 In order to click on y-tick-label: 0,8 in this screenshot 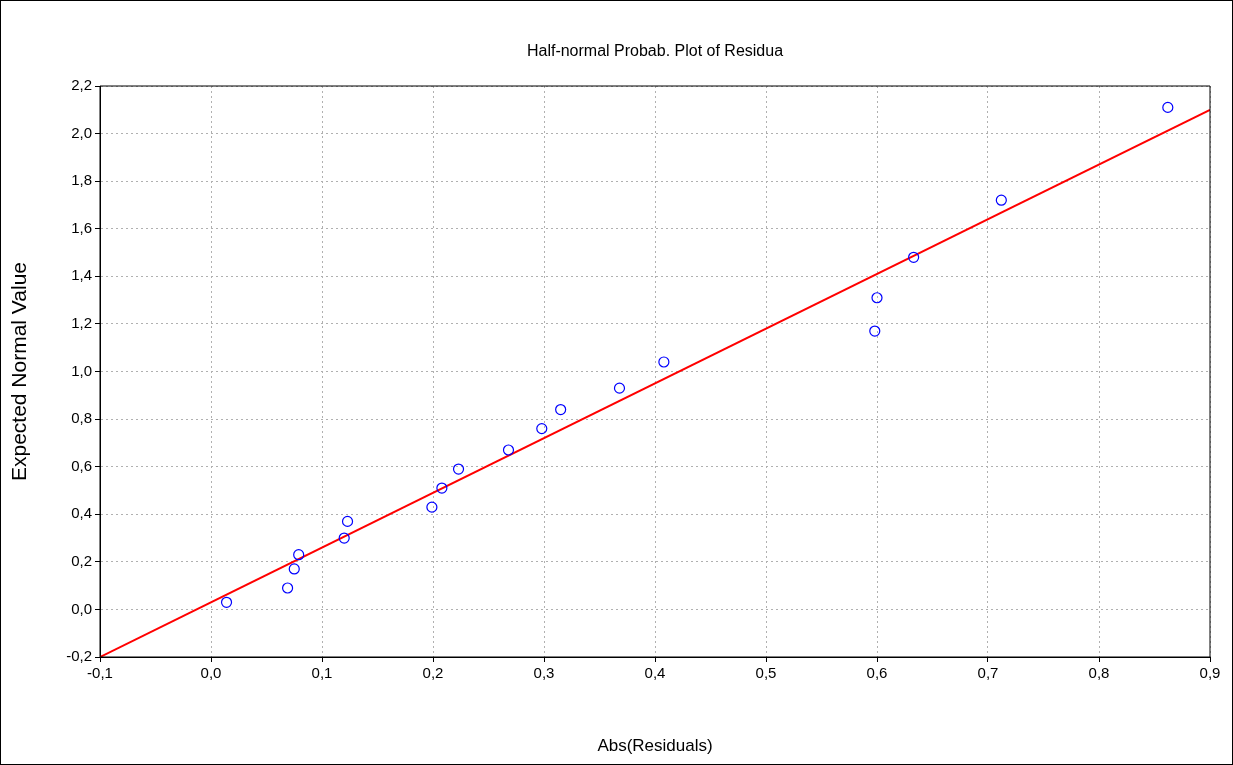, I will do `click(81, 418)`.